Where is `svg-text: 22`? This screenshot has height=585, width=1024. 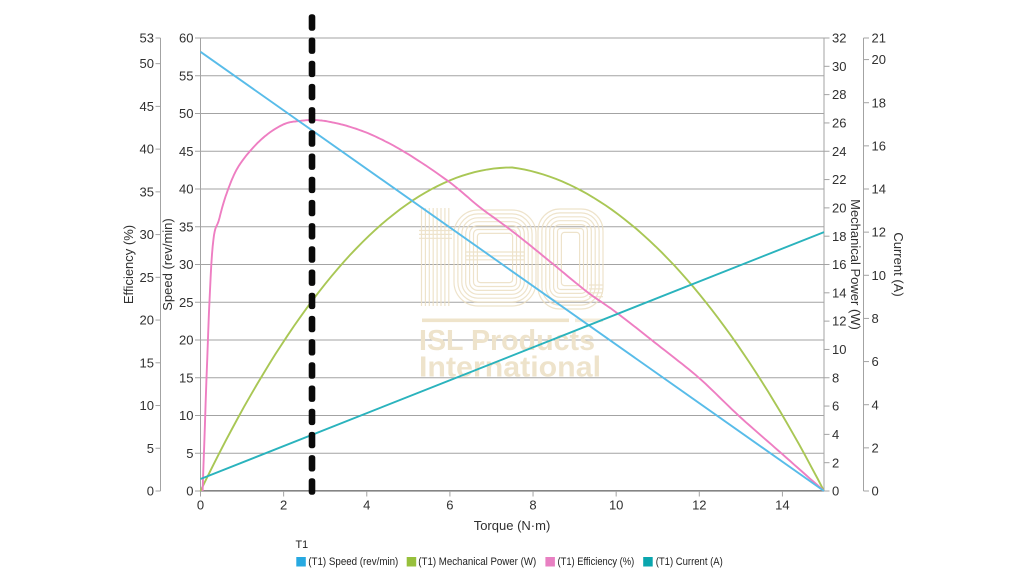 svg-text: 22 is located at coordinates (839, 179).